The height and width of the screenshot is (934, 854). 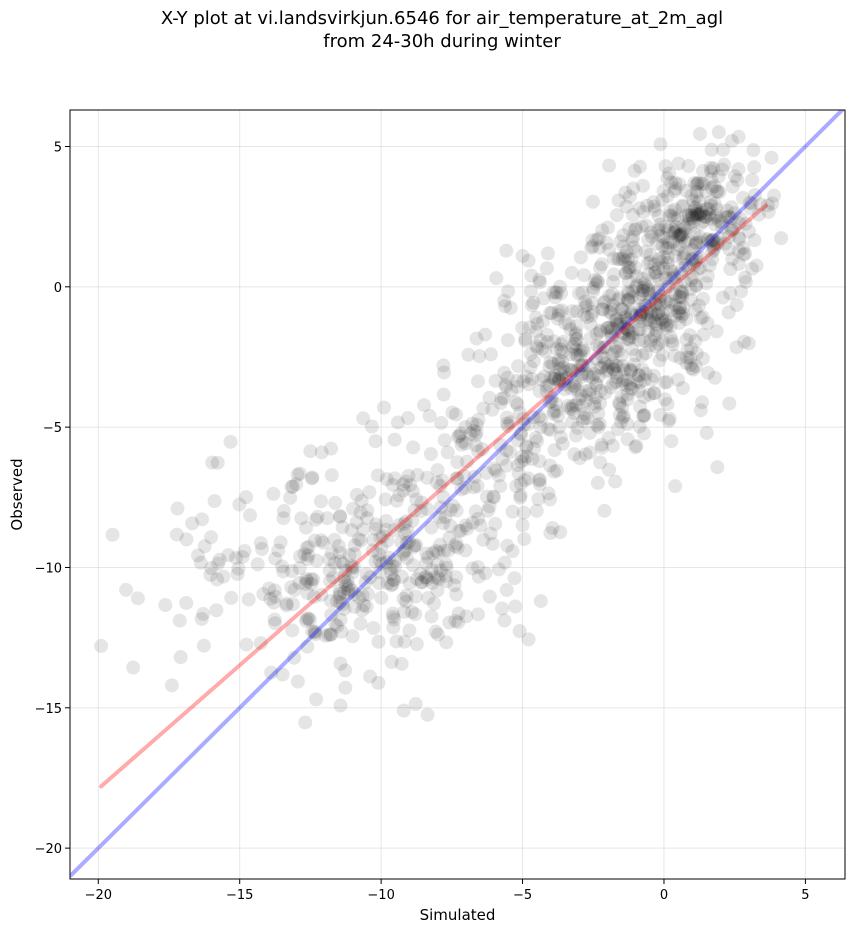 What do you see at coordinates (58, 288) in the screenshot?
I see `y-tick-label: 0` at bounding box center [58, 288].